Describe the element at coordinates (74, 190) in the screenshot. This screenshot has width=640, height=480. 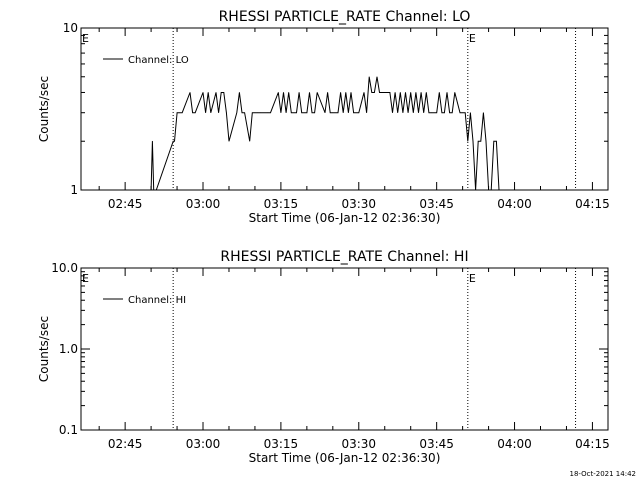
I see `y-tick-label: 1` at that location.